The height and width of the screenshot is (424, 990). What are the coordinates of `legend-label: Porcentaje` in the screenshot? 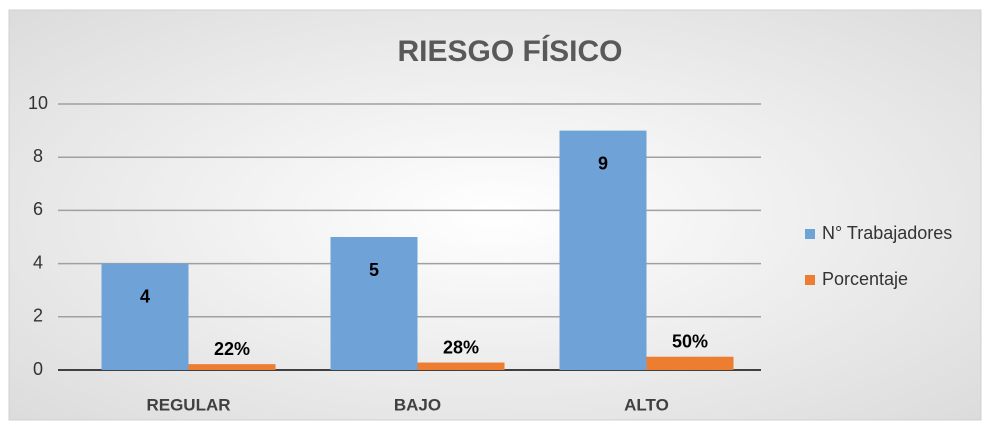 It's located at (865, 279).